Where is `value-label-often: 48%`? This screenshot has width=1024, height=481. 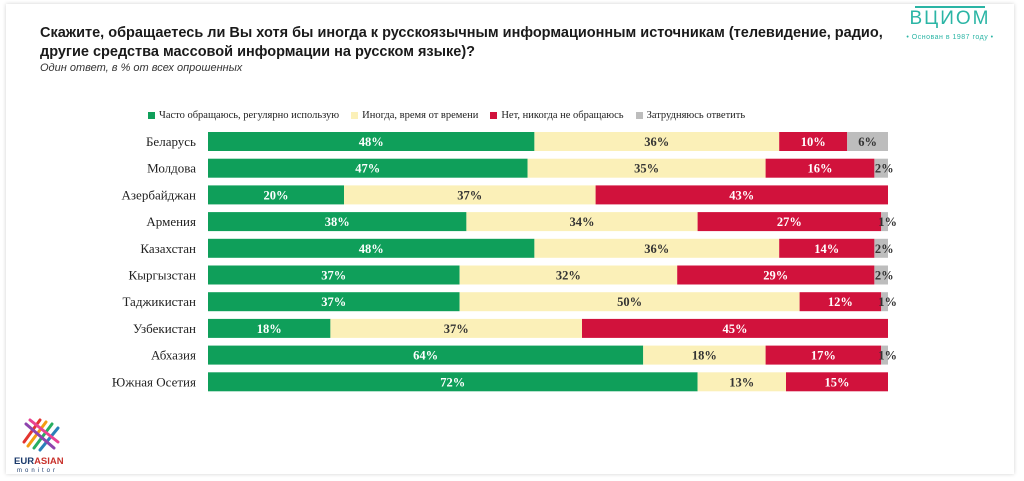 value-label-often: 48% is located at coordinates (371, 249).